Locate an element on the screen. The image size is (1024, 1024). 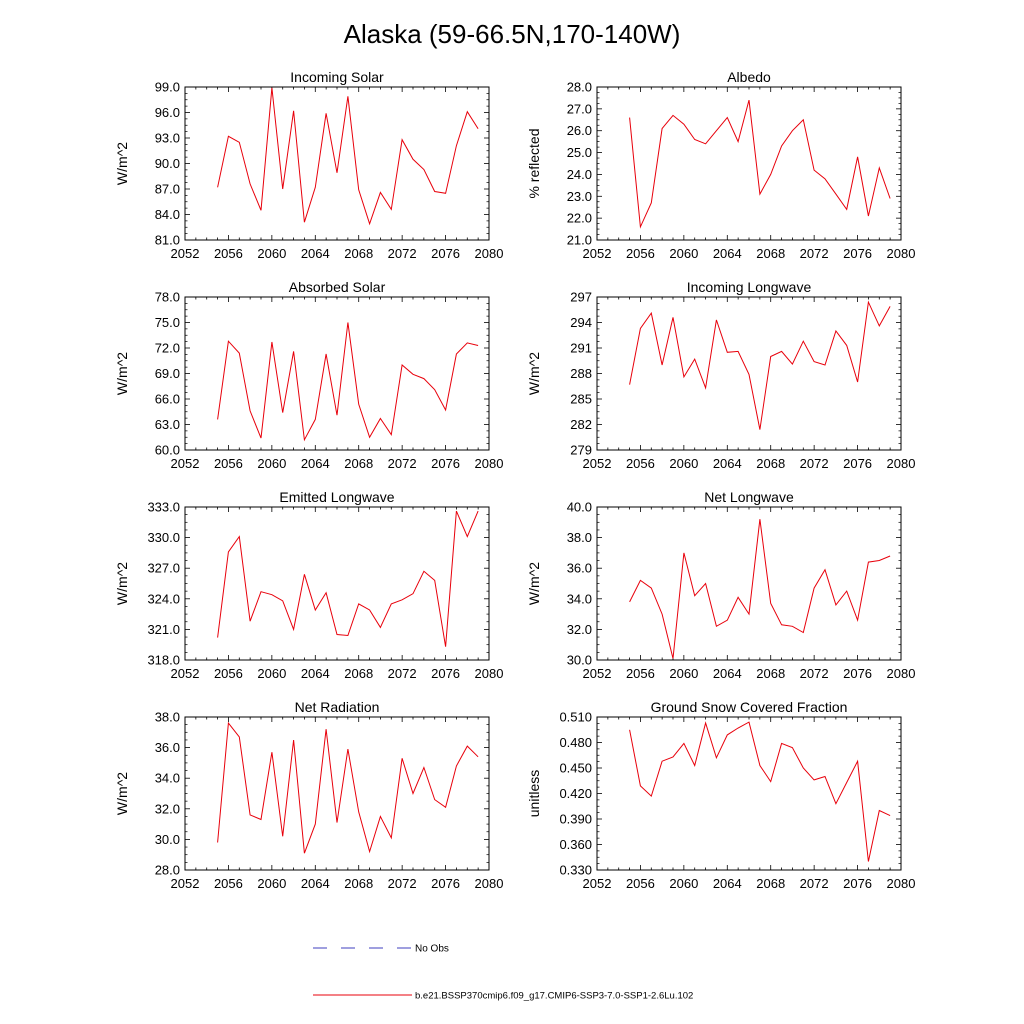
panel-title: Ground Snow Covered Fraction is located at coordinates (749, 707).